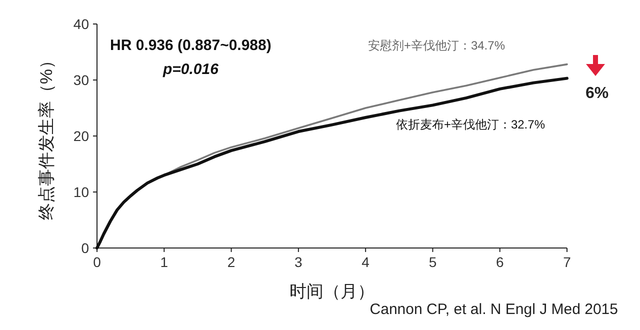  I want to click on x-tick-label: 4, so click(366, 262).